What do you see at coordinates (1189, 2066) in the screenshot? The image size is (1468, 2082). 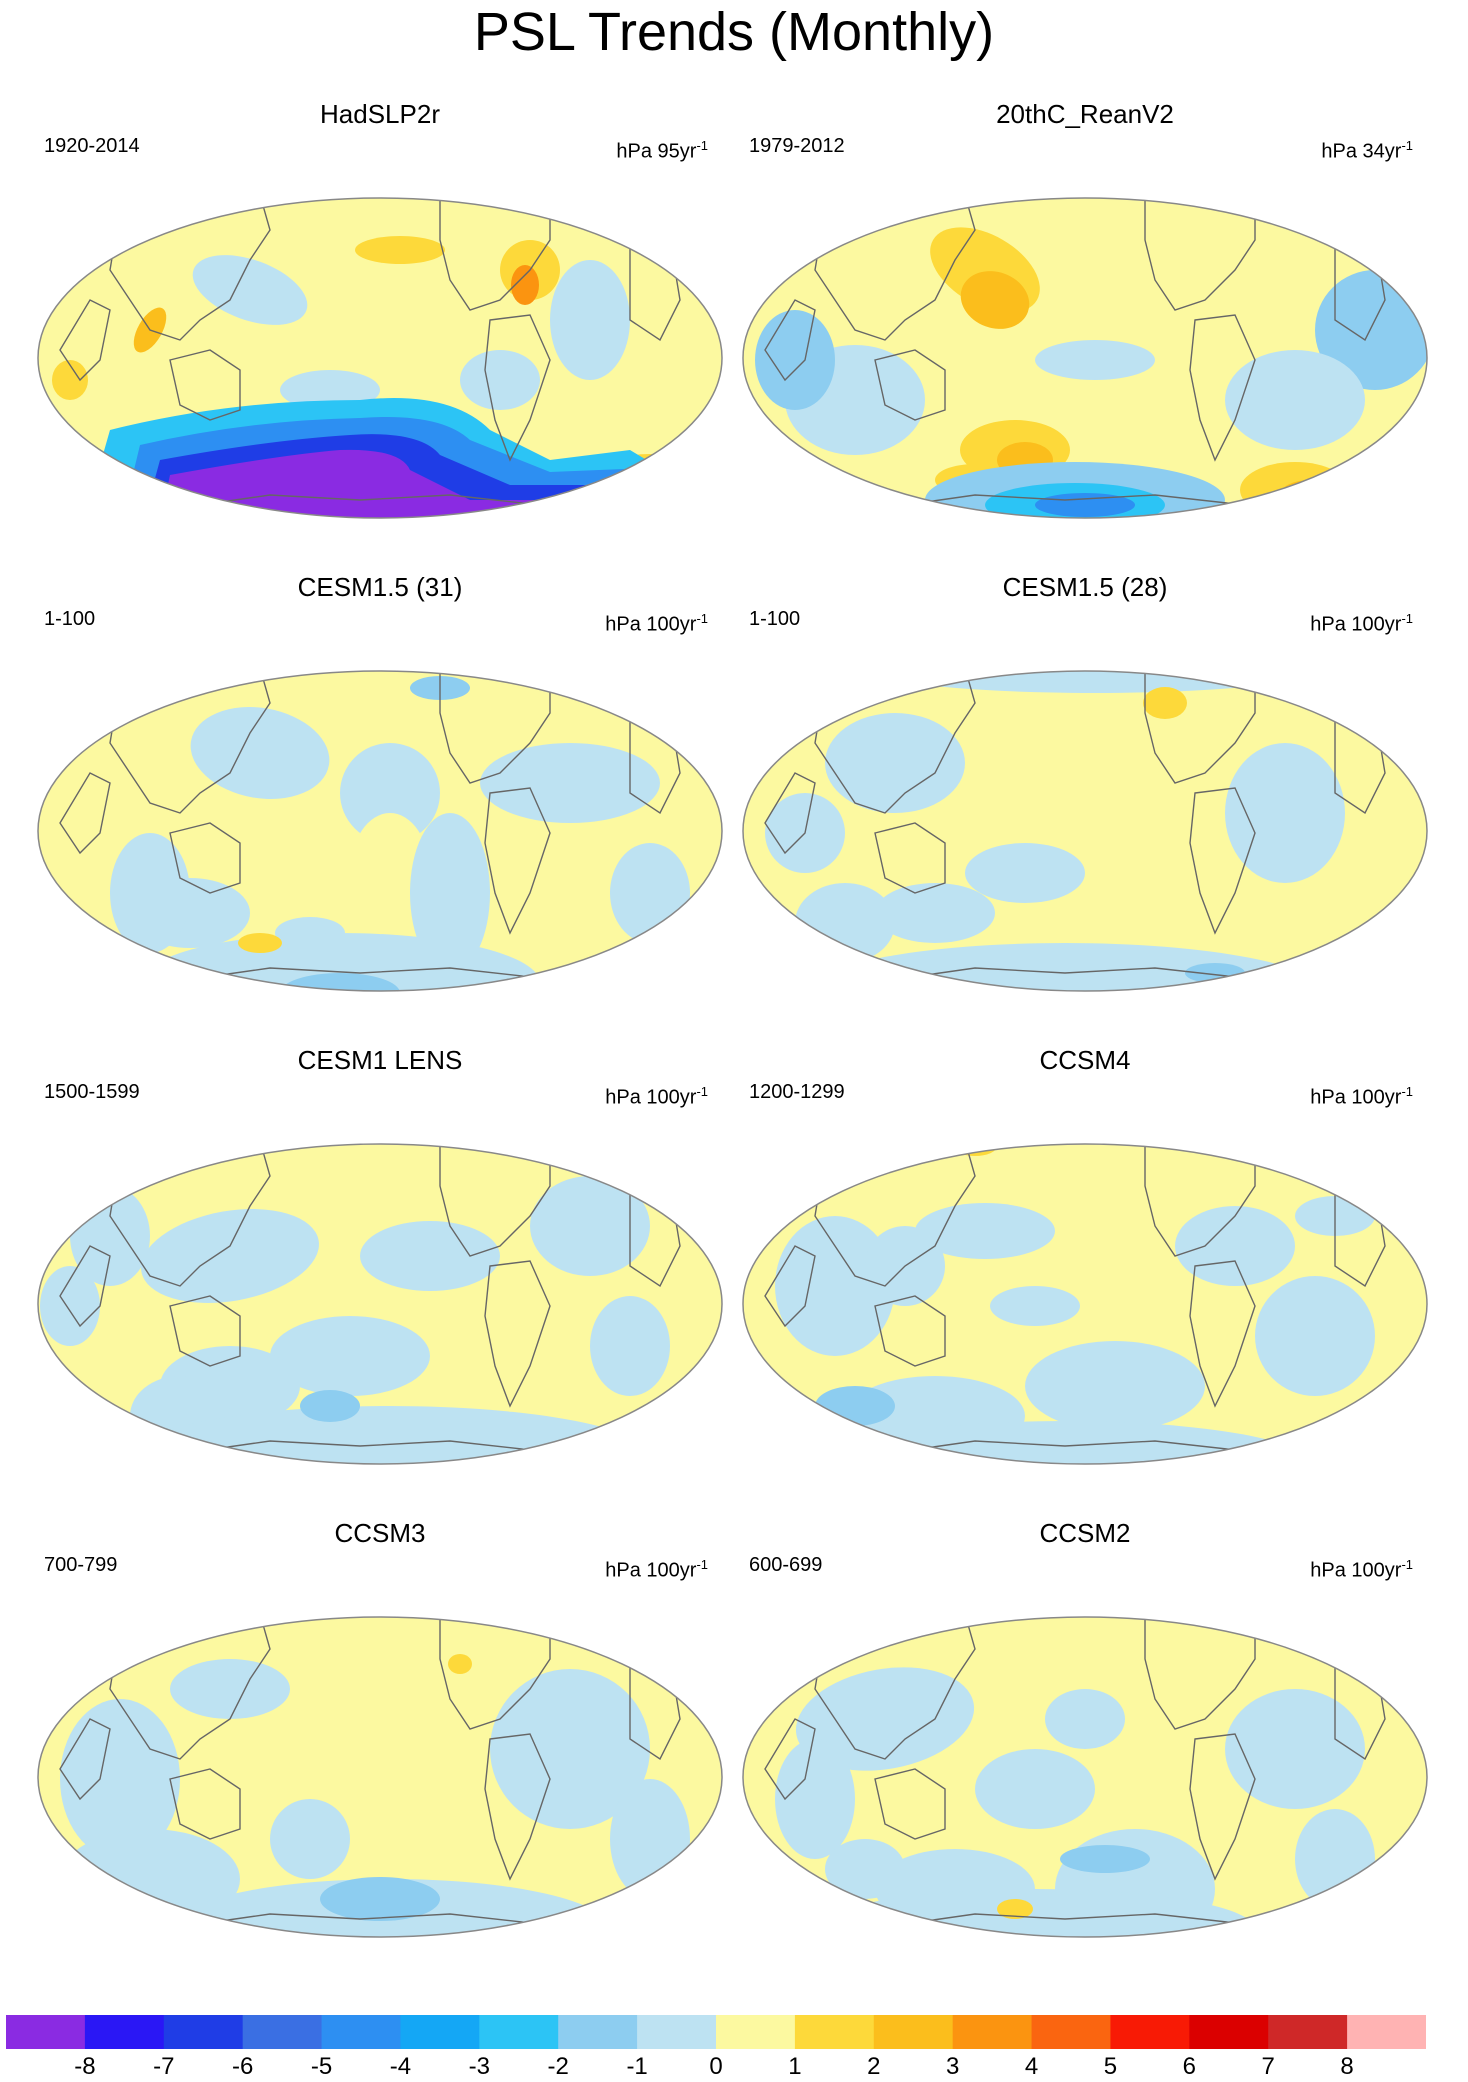 I see `colorbar-tick-label: 6` at bounding box center [1189, 2066].